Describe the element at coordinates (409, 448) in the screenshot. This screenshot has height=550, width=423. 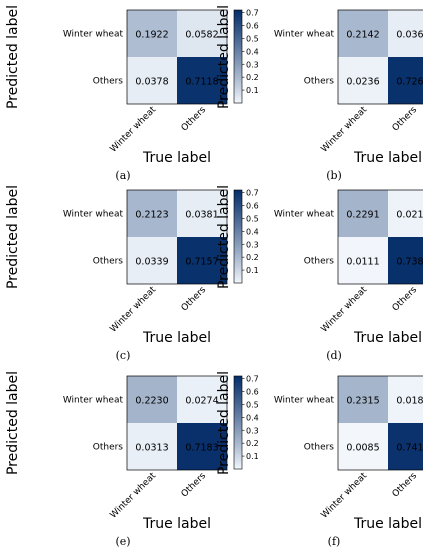
I see `cell-value-label: 0.7411` at that location.